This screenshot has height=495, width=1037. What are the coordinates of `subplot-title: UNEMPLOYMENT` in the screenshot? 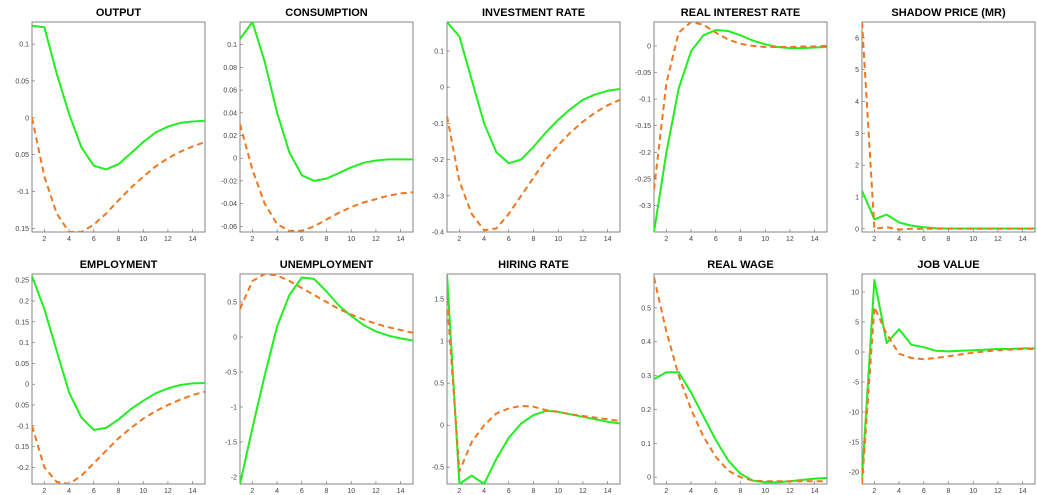 It's located at (327, 265).